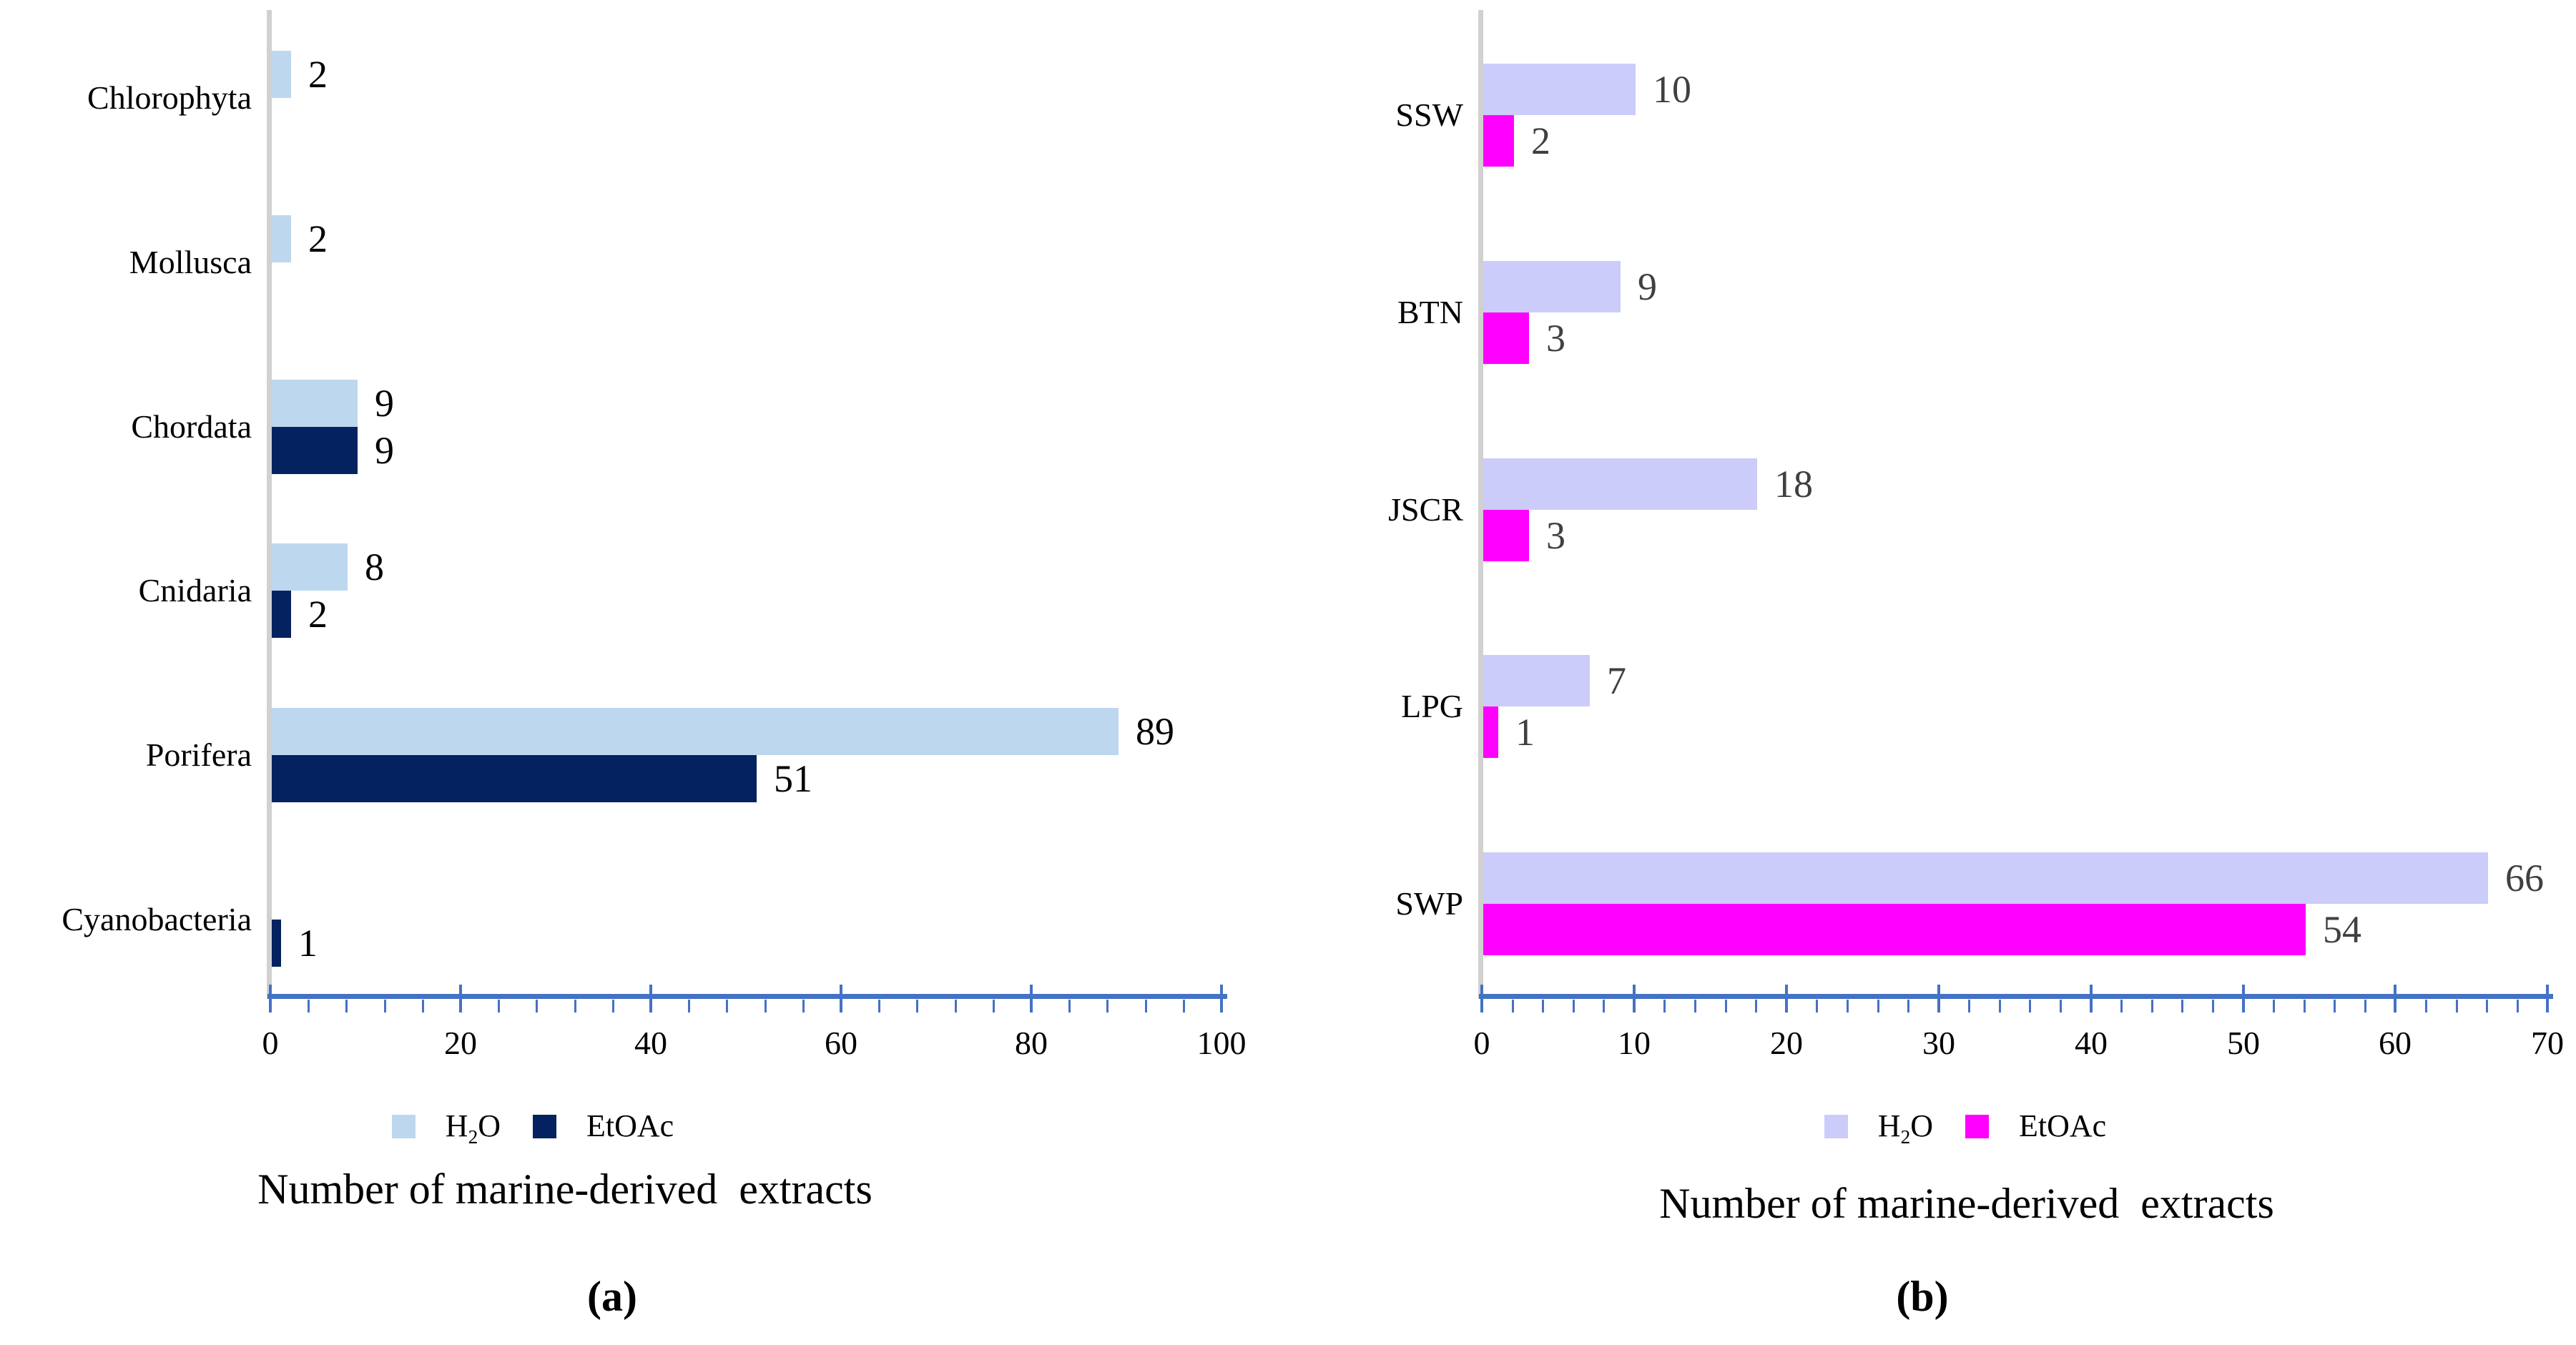 This screenshot has height=1345, width=2576. I want to click on legend-item-etoac: EtOAc, so click(603, 1127).